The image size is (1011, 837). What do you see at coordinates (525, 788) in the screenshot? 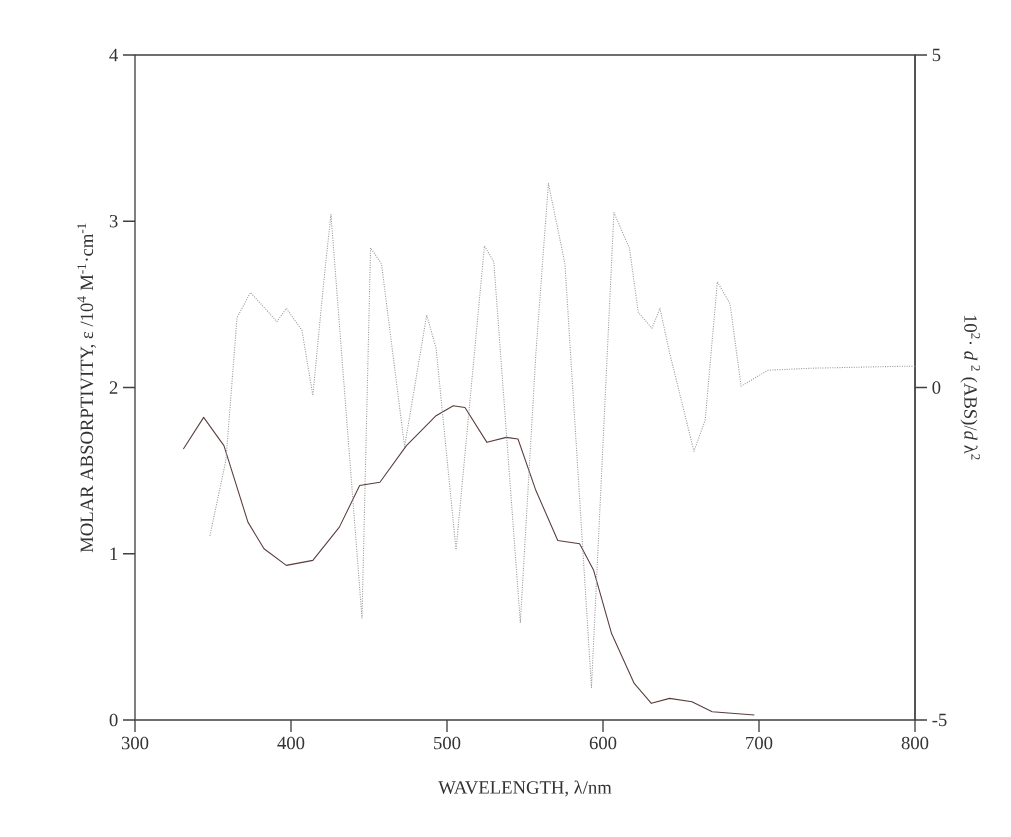
I see `x-axis-title: WAVELENGTH, λ/nm` at bounding box center [525, 788].